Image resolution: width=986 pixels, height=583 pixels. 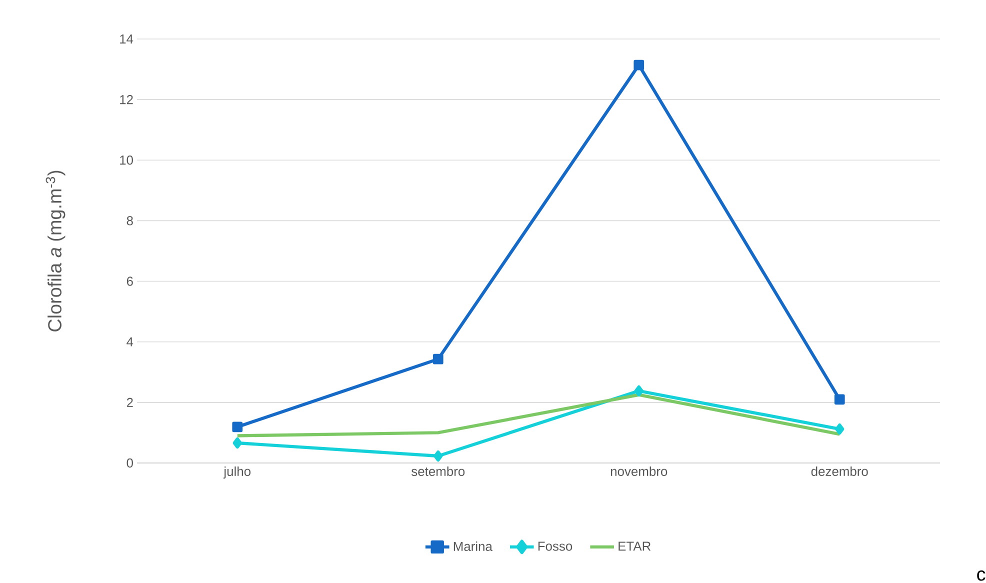 I want to click on y-tick-label: 12, so click(x=126, y=99).